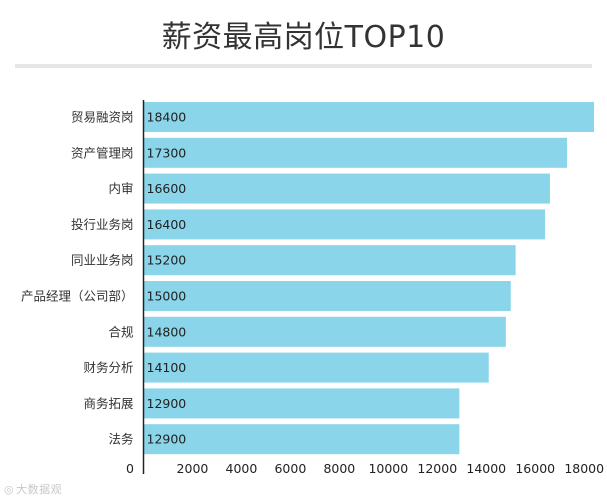 The height and width of the screenshot is (502, 607). What do you see at coordinates (388, 468) in the screenshot?
I see `x-tick-label: 10000` at bounding box center [388, 468].